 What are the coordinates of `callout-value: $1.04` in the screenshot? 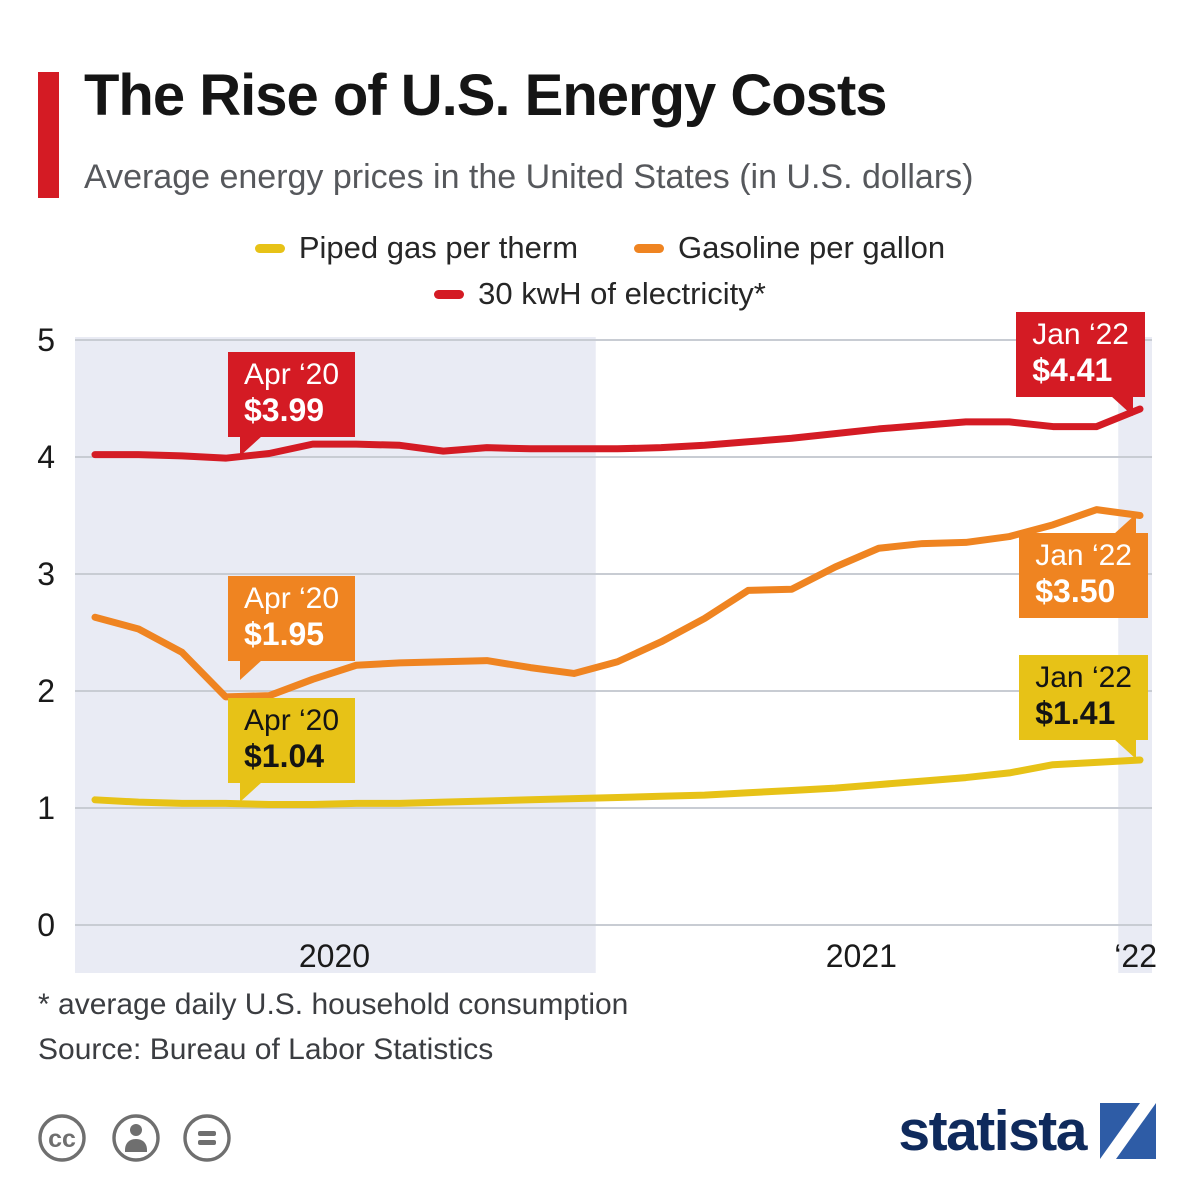 It's located at (284, 756).